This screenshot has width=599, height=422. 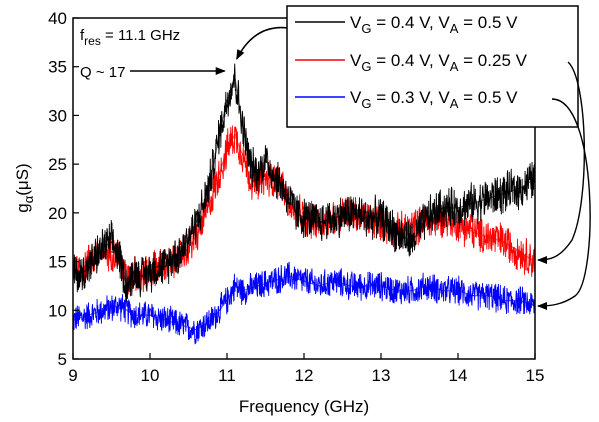 I want to click on y-axis-label: gα(μS), so click(x=24, y=187).